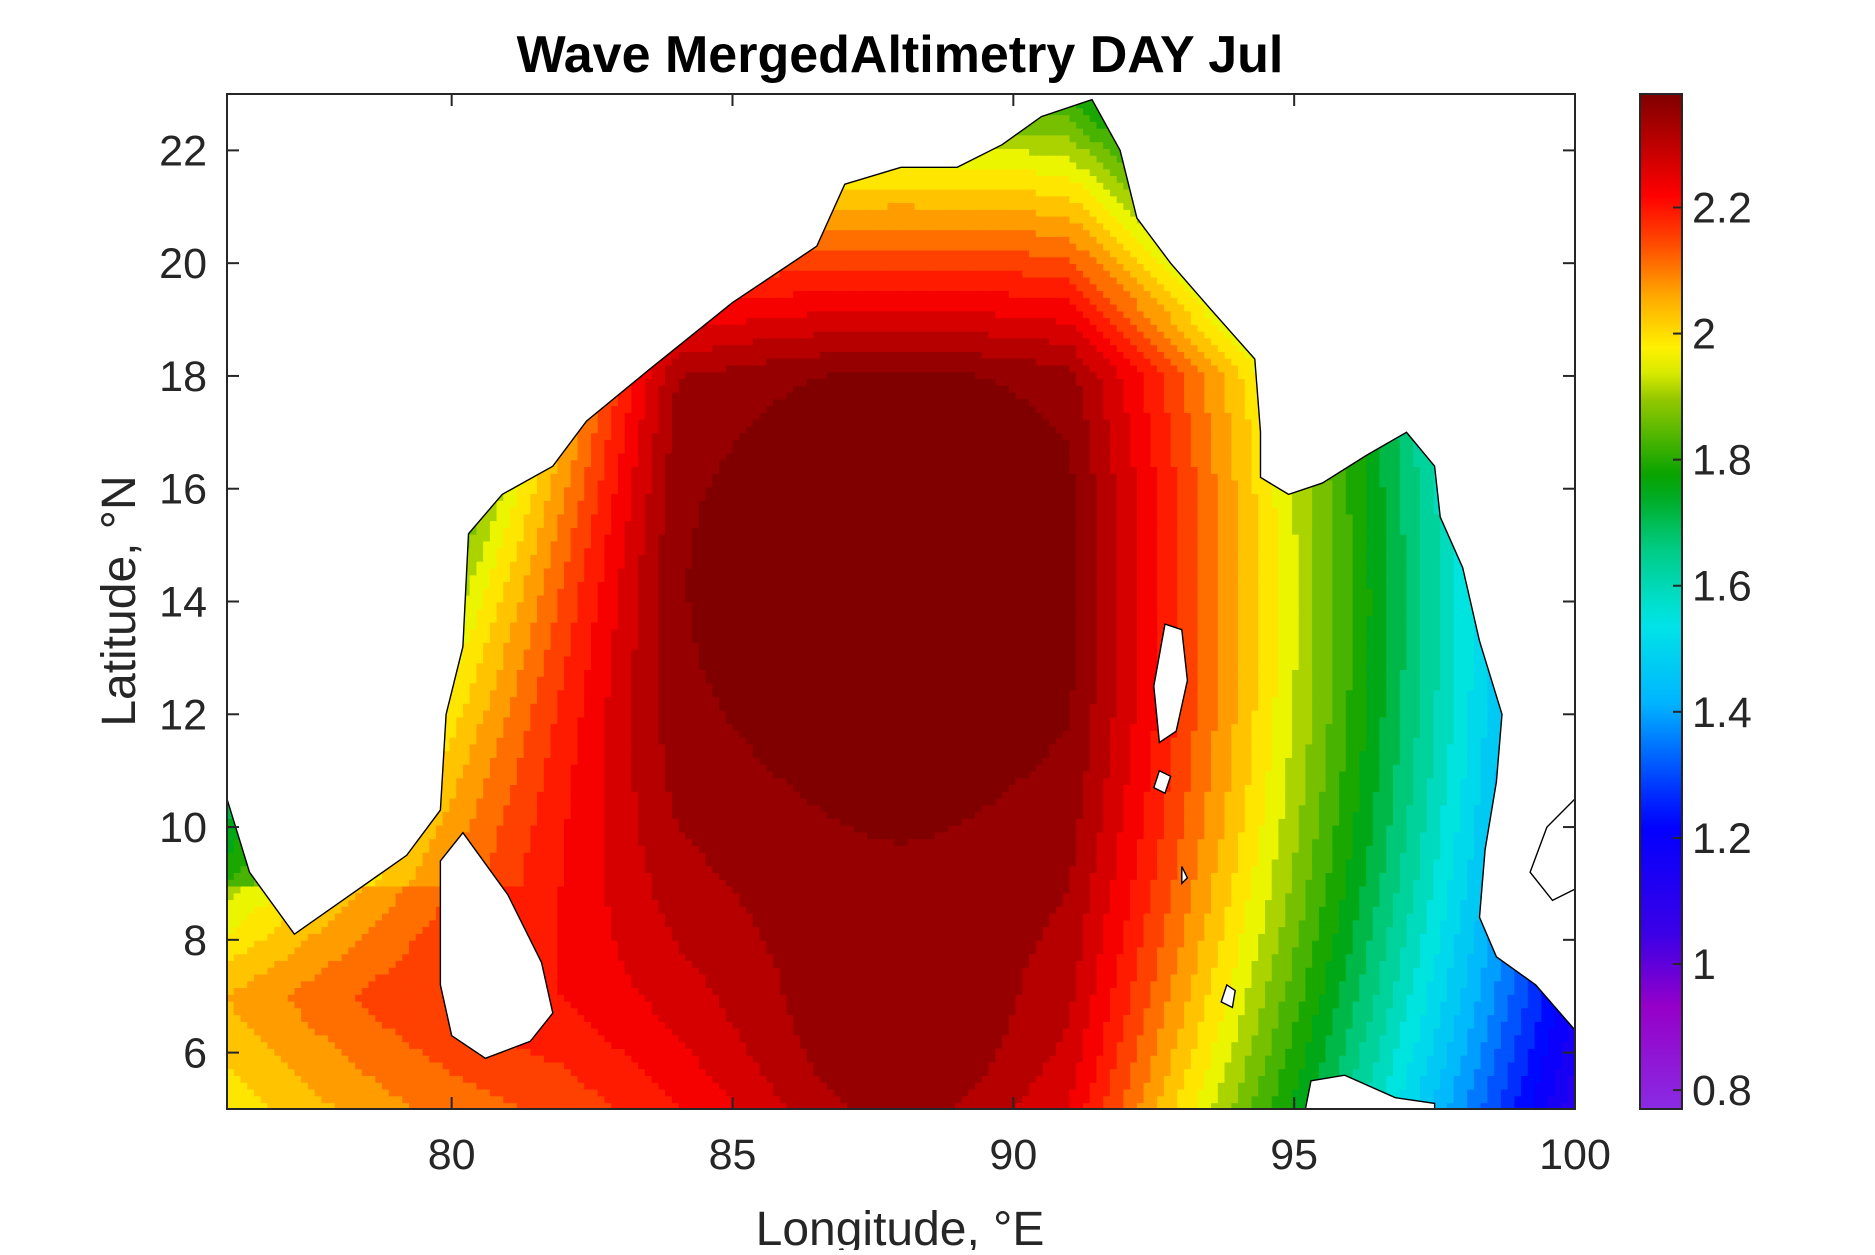 This screenshot has width=1875, height=1255. I want to click on colorbar-ticks: 0.8 1 1.2 1.4 1.6 1.8 2 2.2, so click(1712, 649).